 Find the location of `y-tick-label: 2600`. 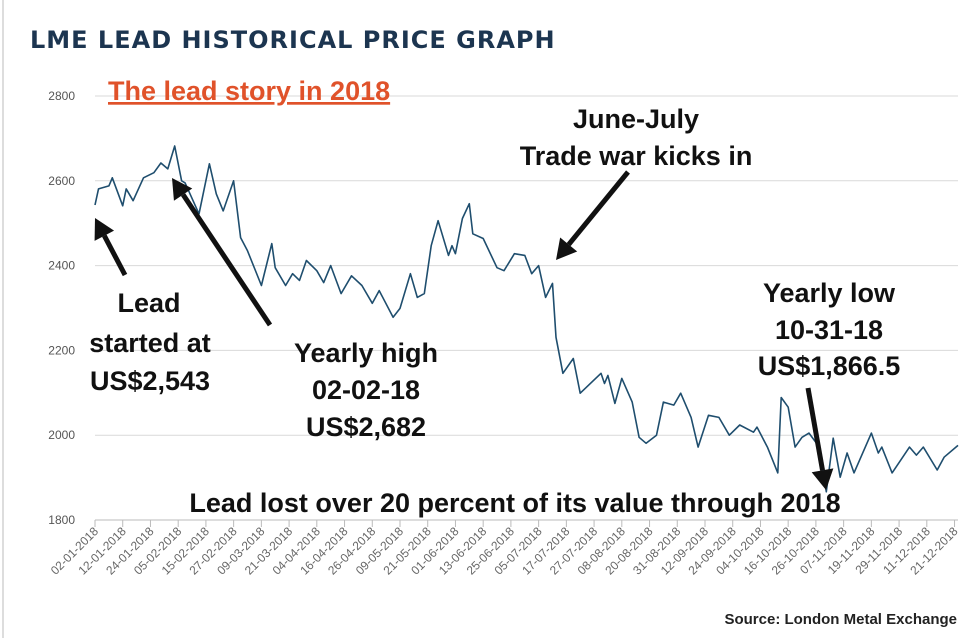

y-tick-label: 2600 is located at coordinates (61, 181).